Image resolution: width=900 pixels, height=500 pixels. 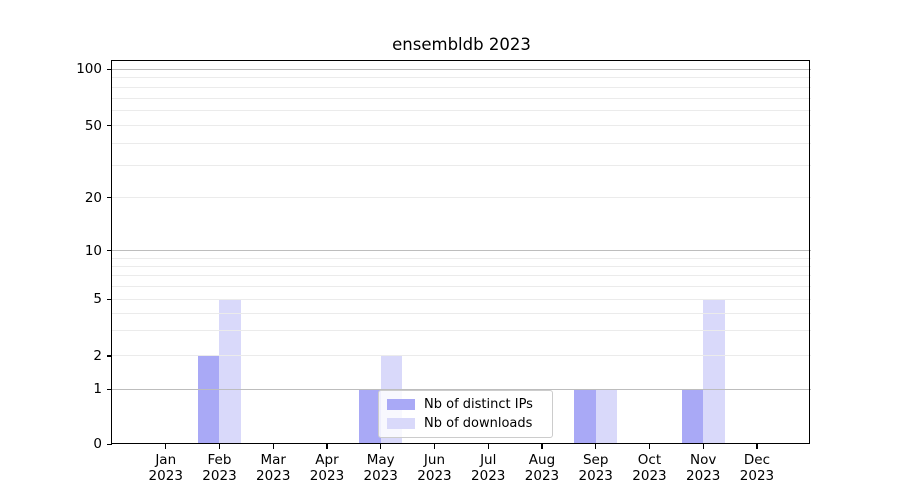 I want to click on y-tick-label: 5, so click(x=97, y=299).